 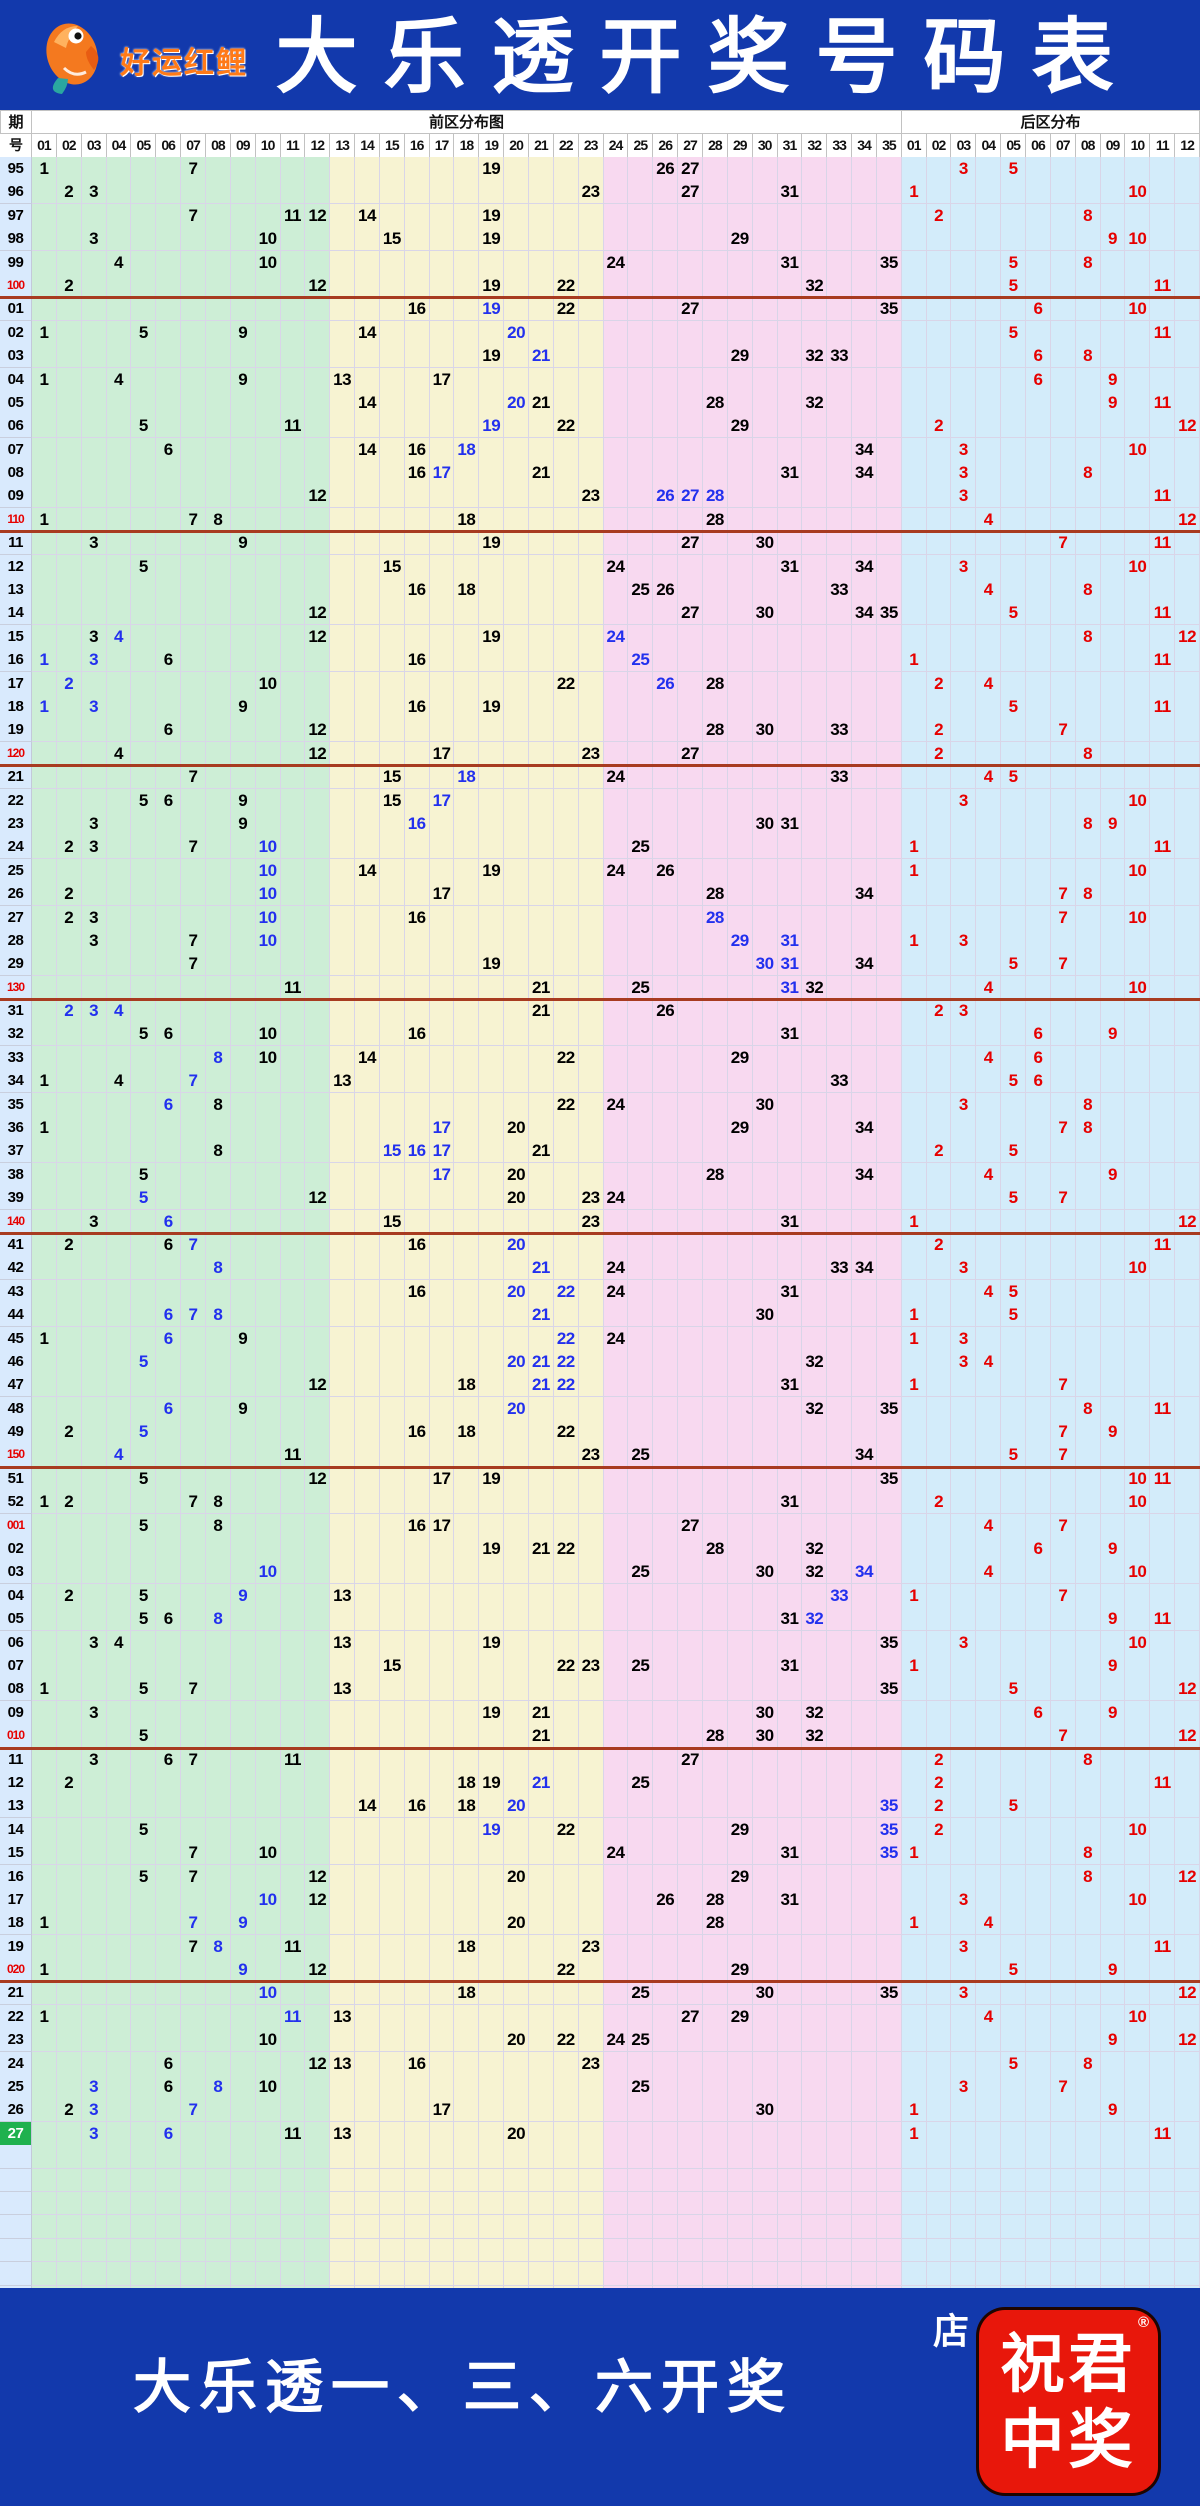 What do you see at coordinates (16, 894) in the screenshot?
I see `period-cell: 26` at bounding box center [16, 894].